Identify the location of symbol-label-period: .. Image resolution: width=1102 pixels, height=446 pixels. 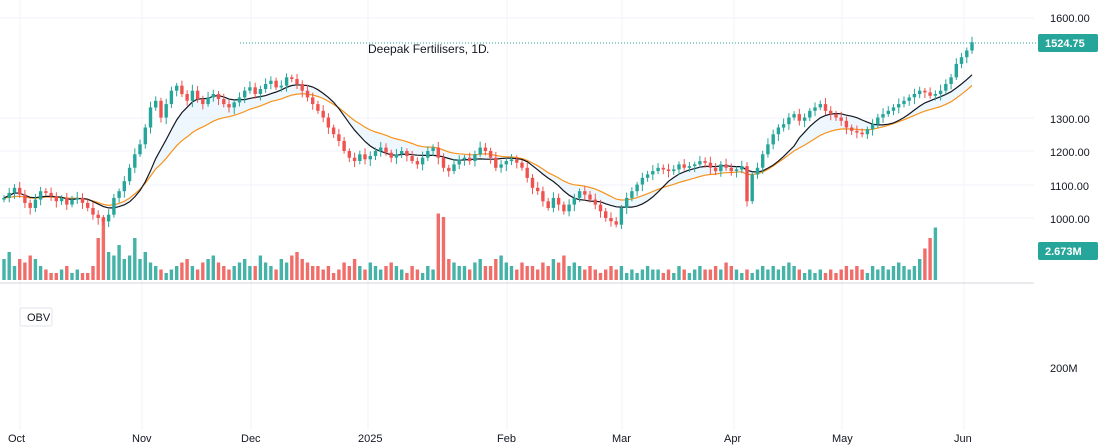
(487, 49).